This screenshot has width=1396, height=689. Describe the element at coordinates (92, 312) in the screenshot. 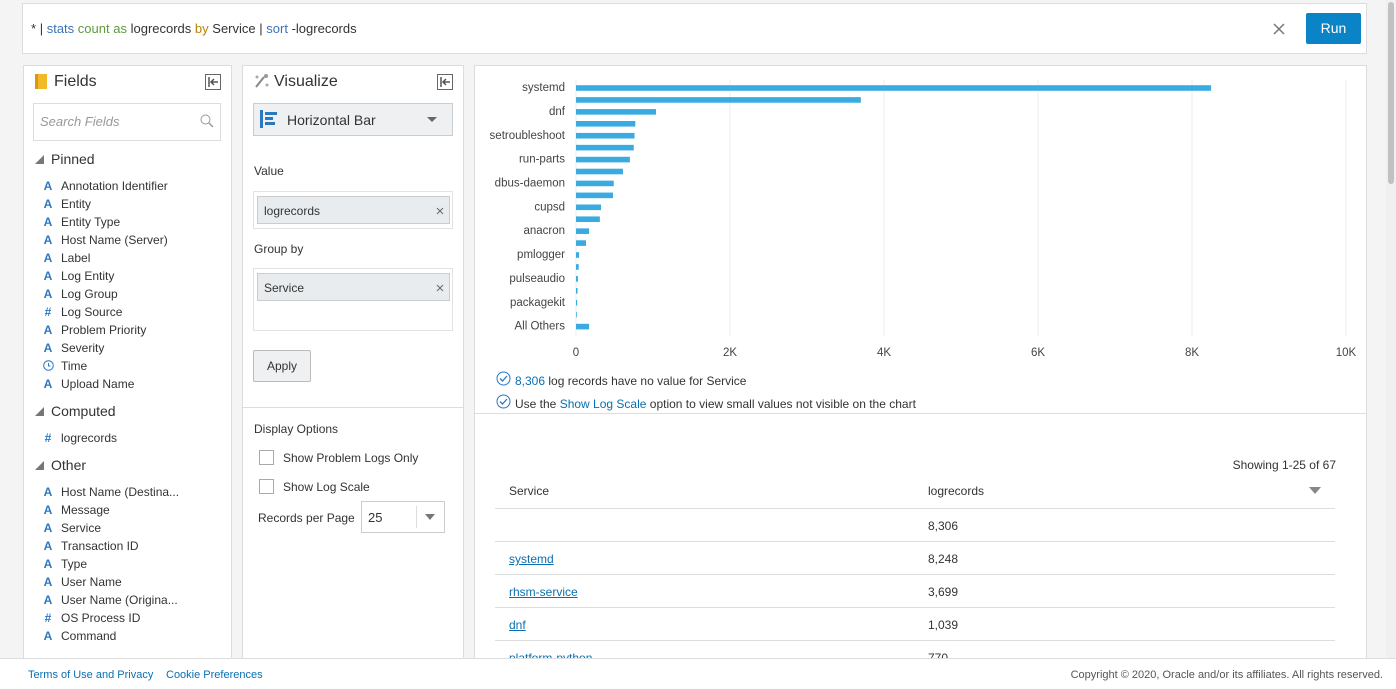

I see `field-label: Log Source` at that location.